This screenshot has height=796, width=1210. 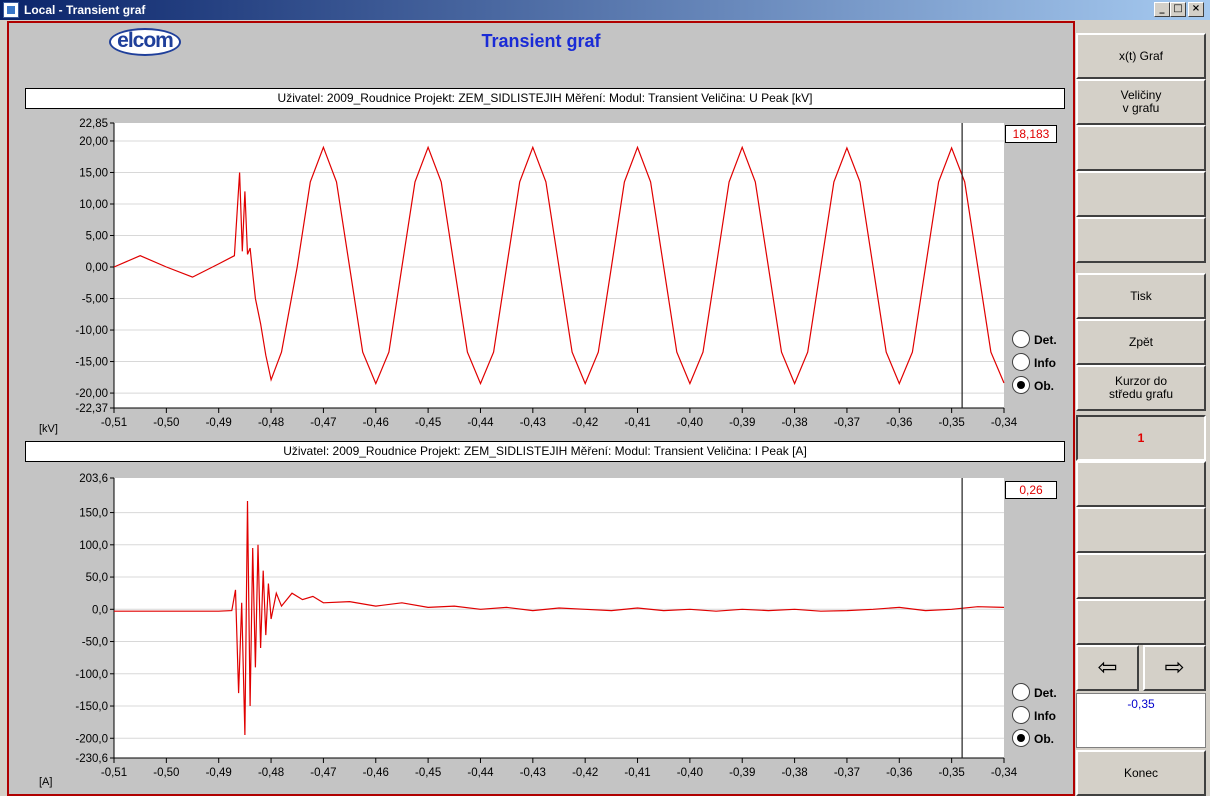 I want to click on y-tick-label: 50,0, so click(x=97, y=578).